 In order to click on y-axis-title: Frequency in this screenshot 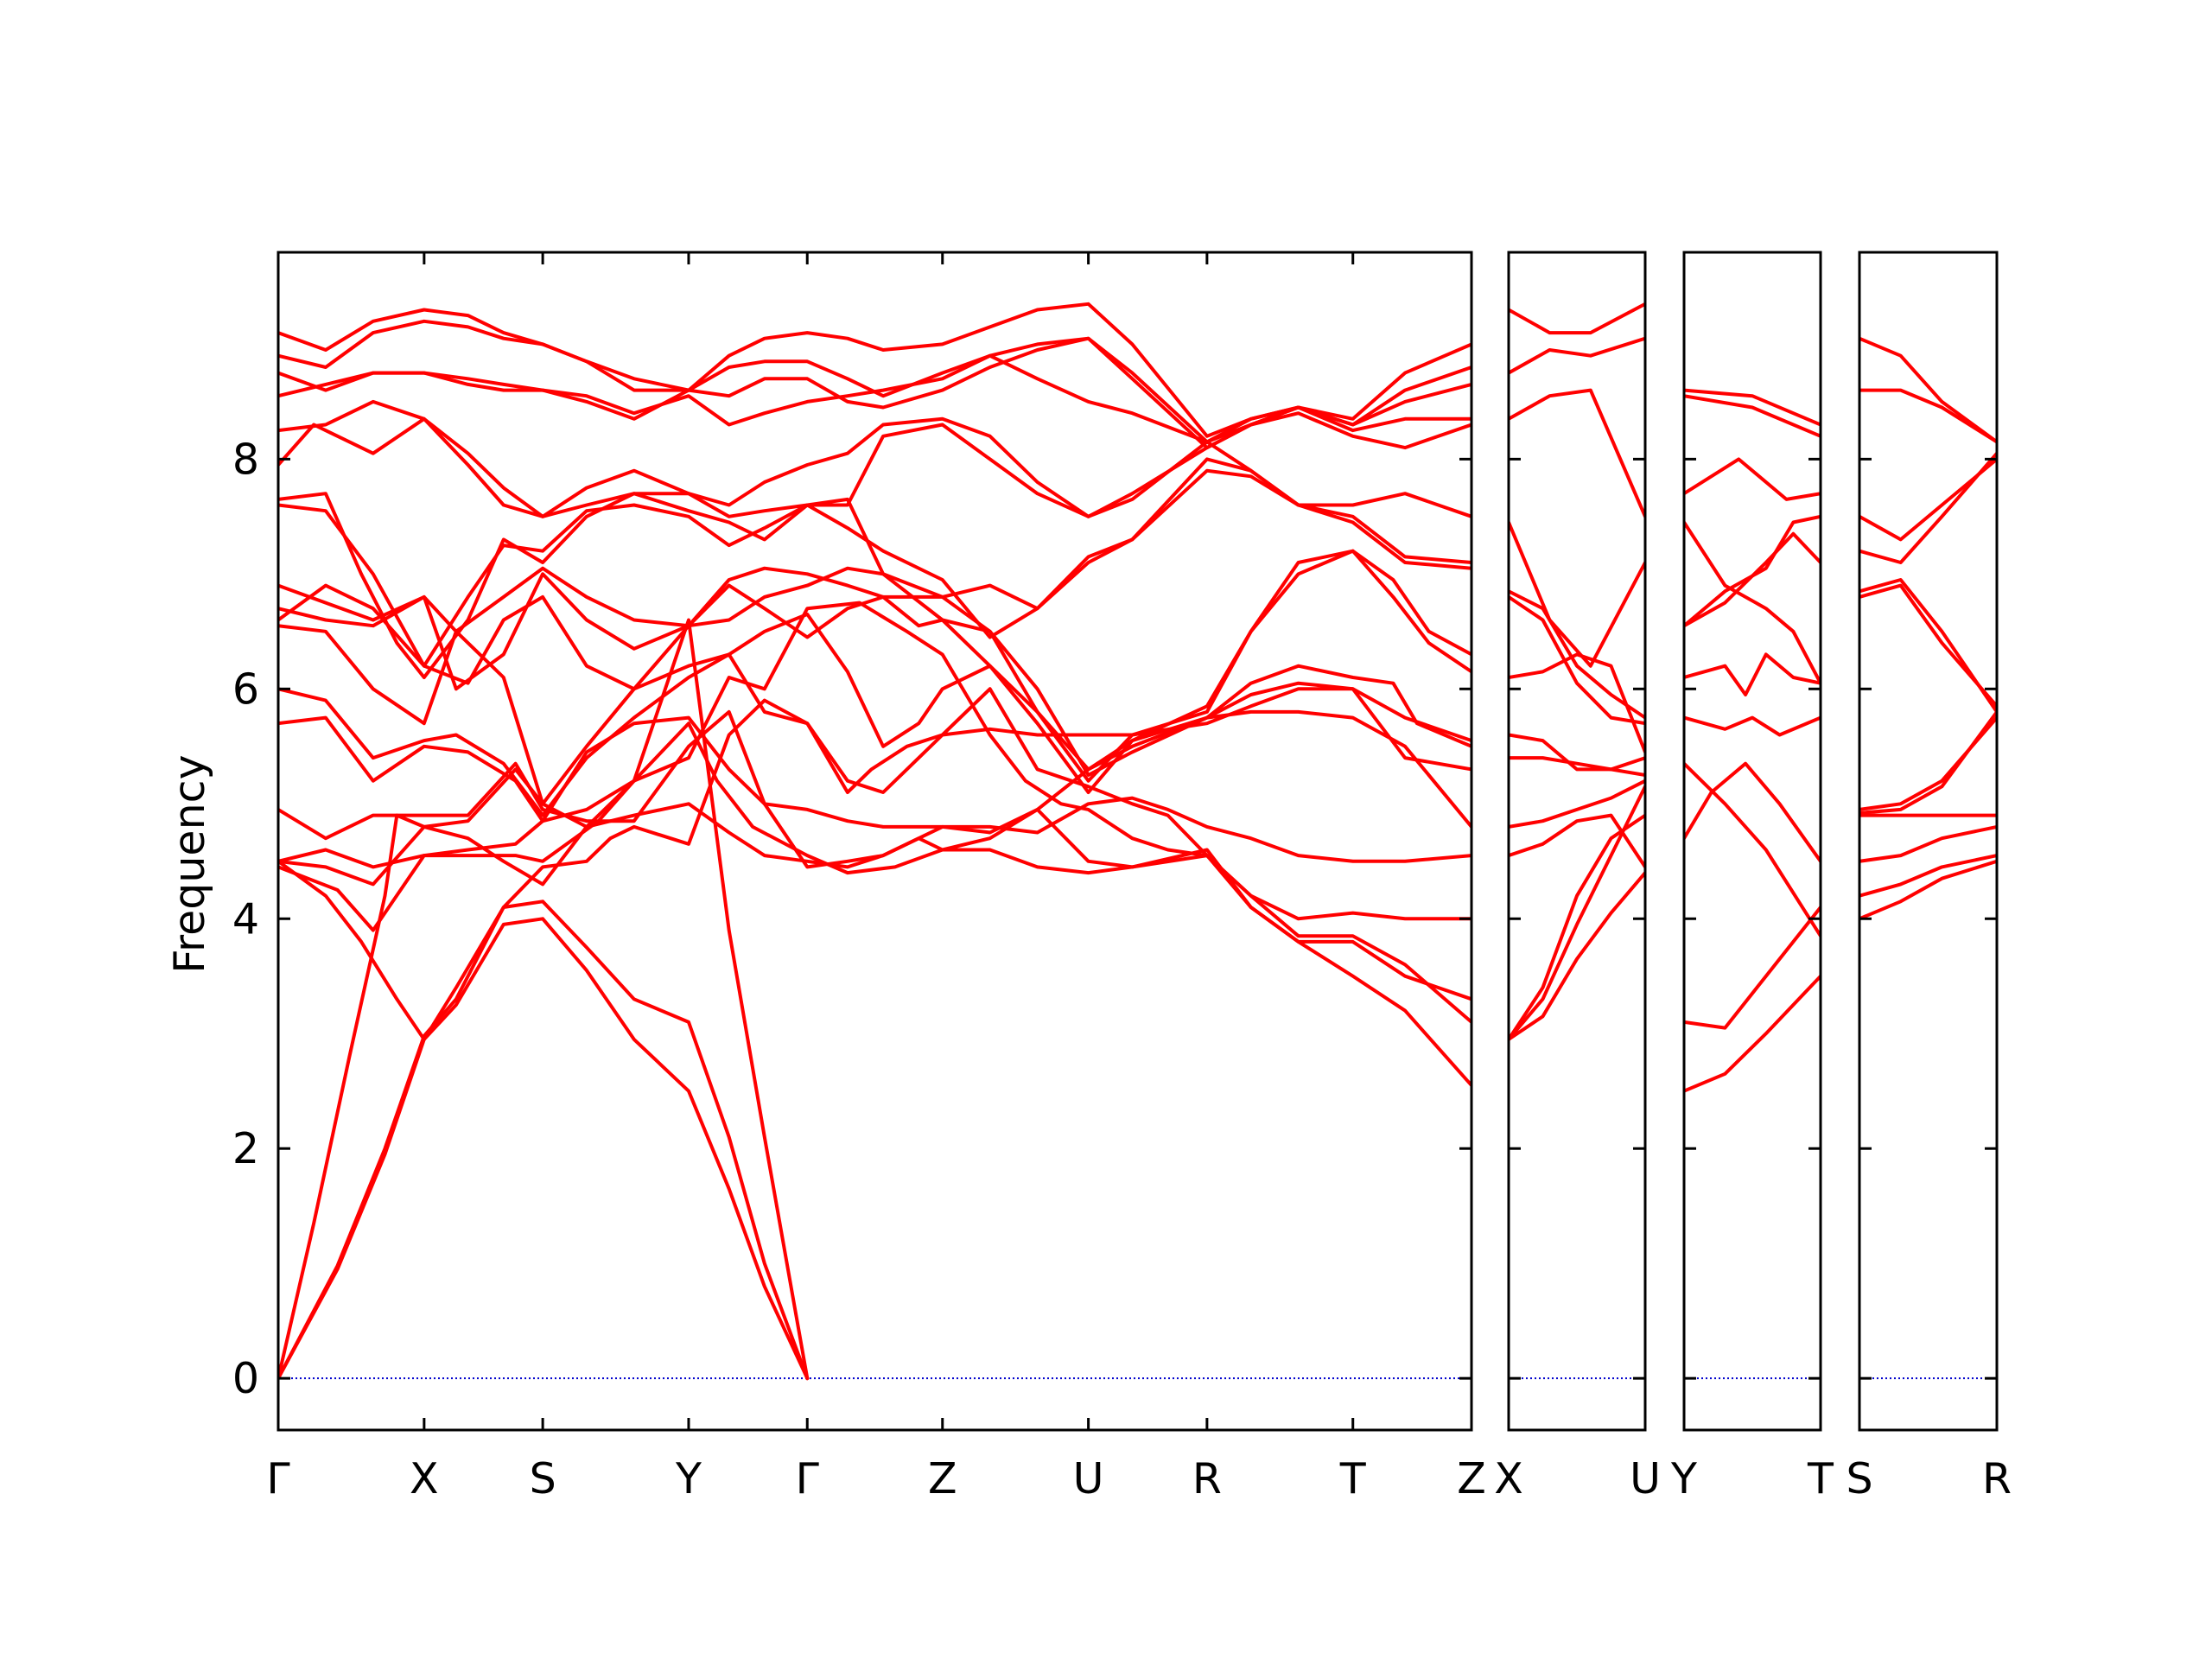, I will do `click(189, 863)`.